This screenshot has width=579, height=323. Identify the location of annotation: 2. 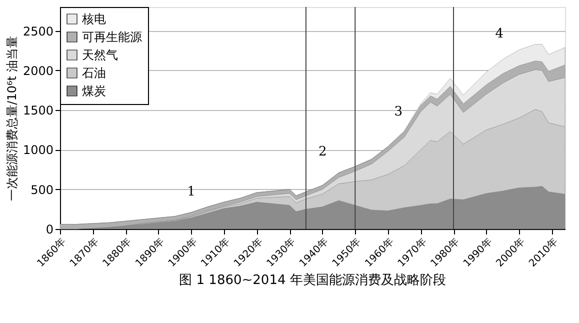
(322, 152).